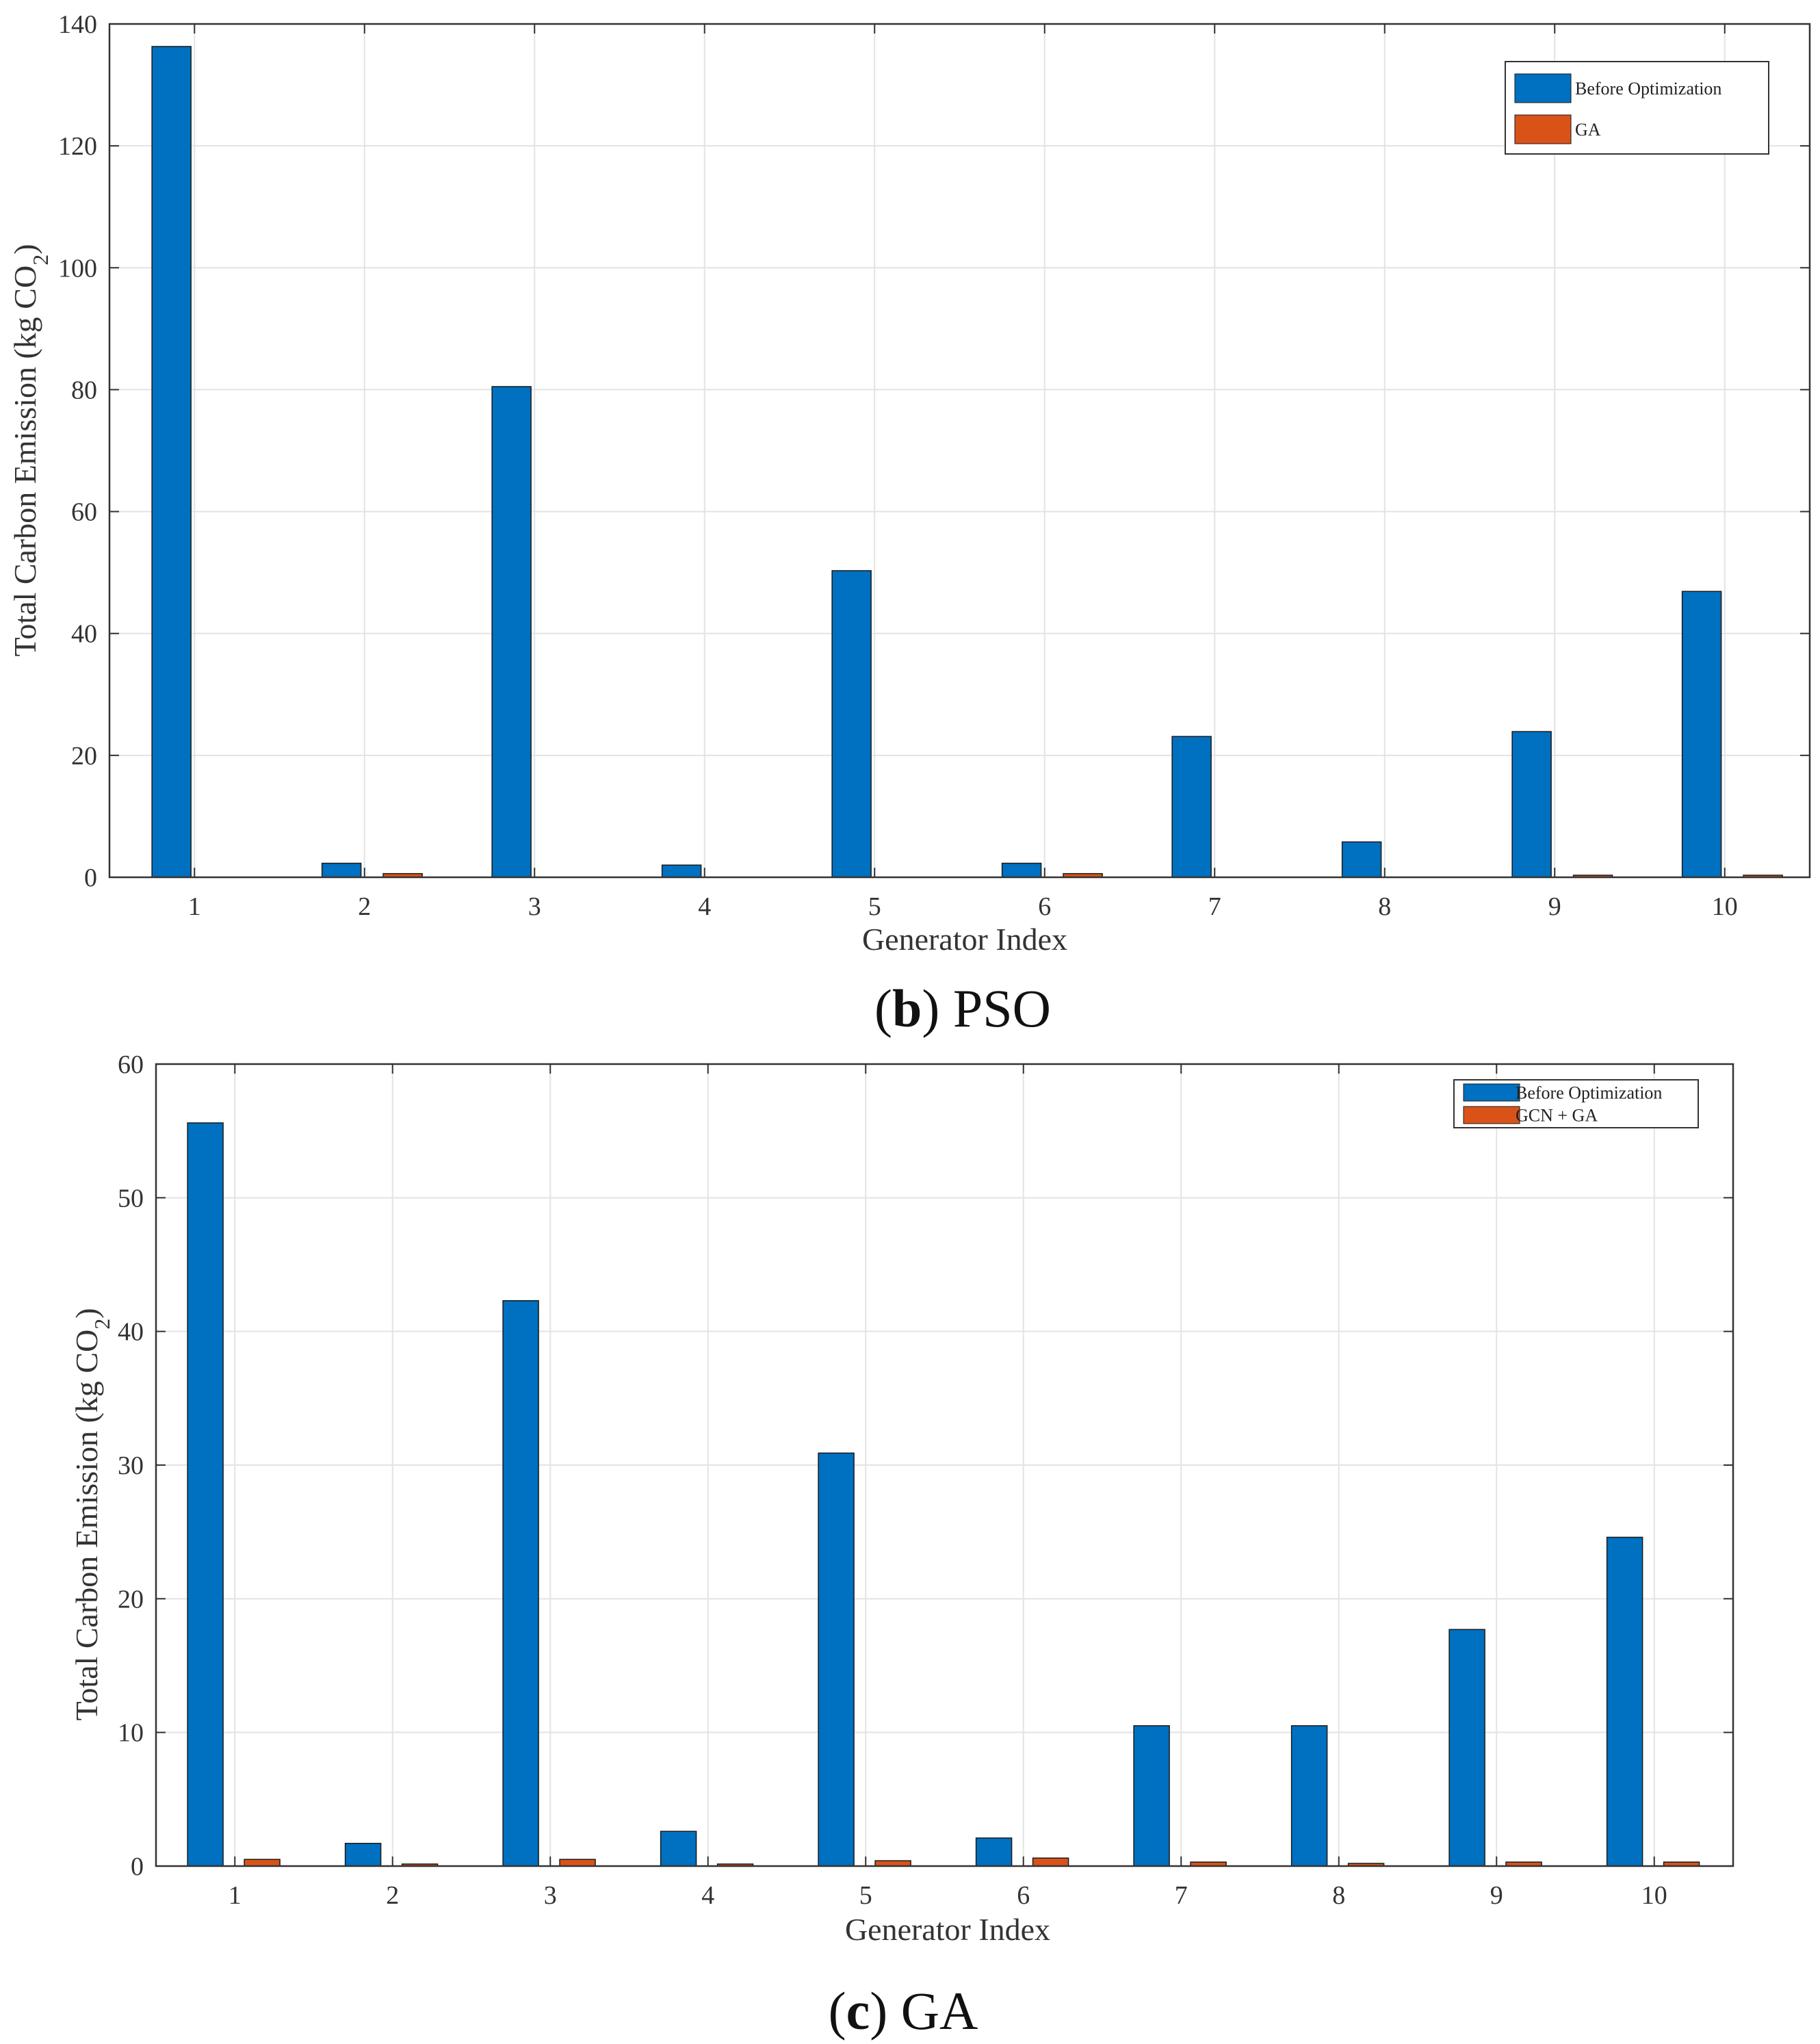 The width and height of the screenshot is (1820, 2044). I want to click on y-tick-label: 120, so click(77, 146).